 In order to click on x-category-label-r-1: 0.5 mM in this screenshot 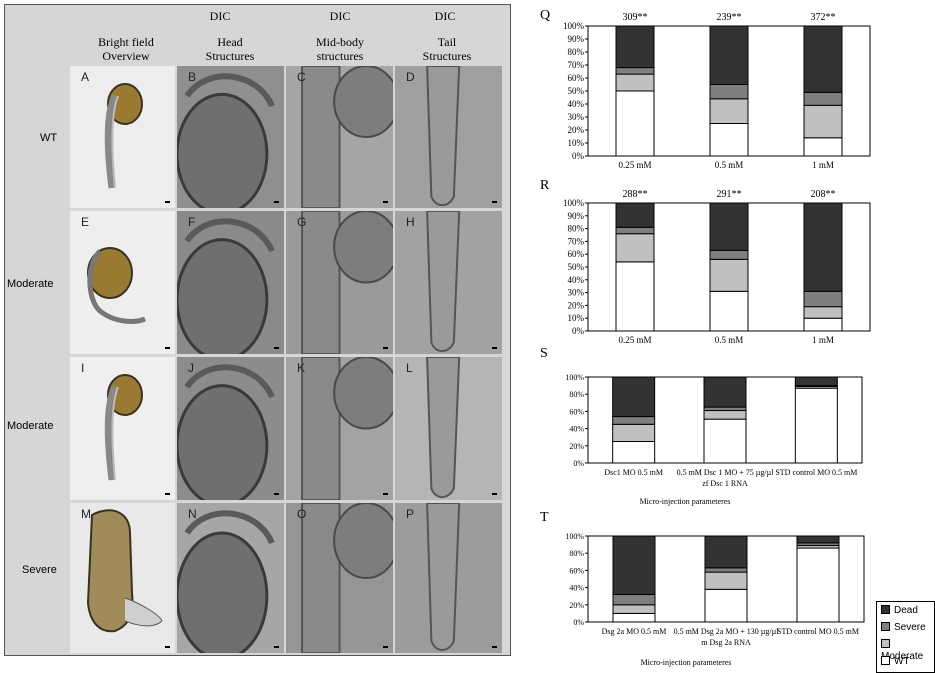, I will do `click(729, 340)`.